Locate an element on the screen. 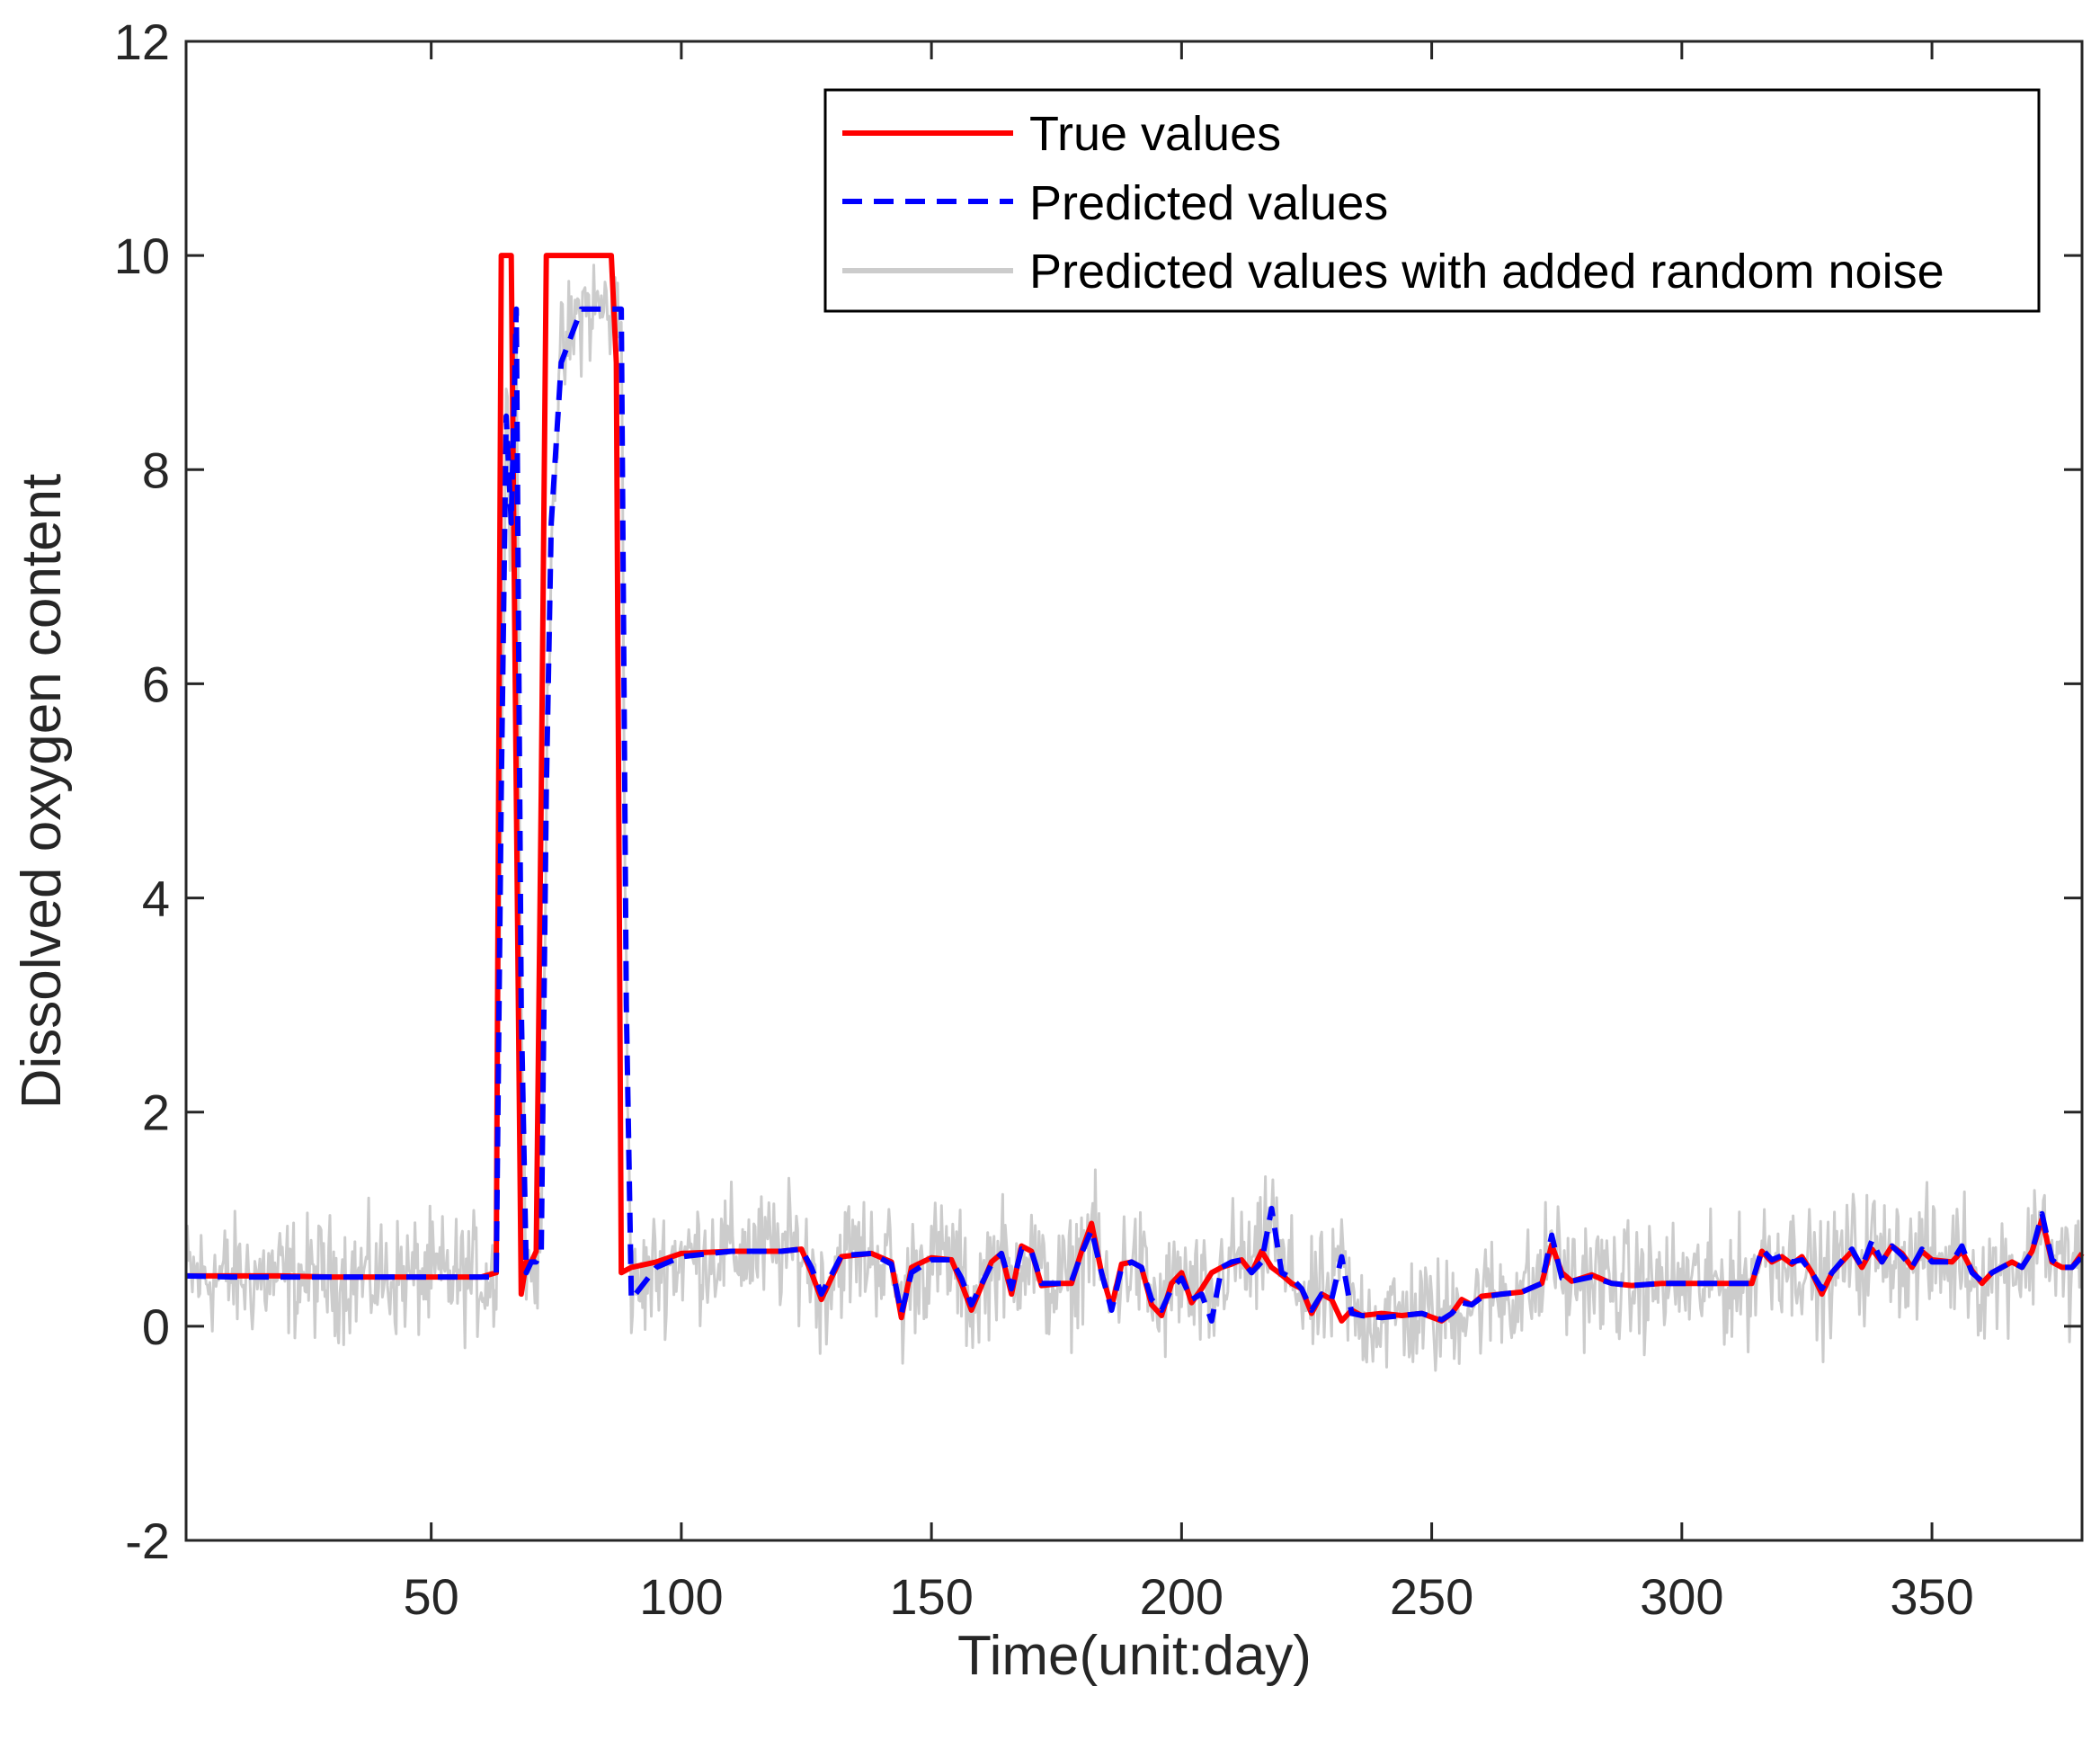 The height and width of the screenshot is (1740, 2100). x-tick-label: 100 is located at coordinates (681, 1596).